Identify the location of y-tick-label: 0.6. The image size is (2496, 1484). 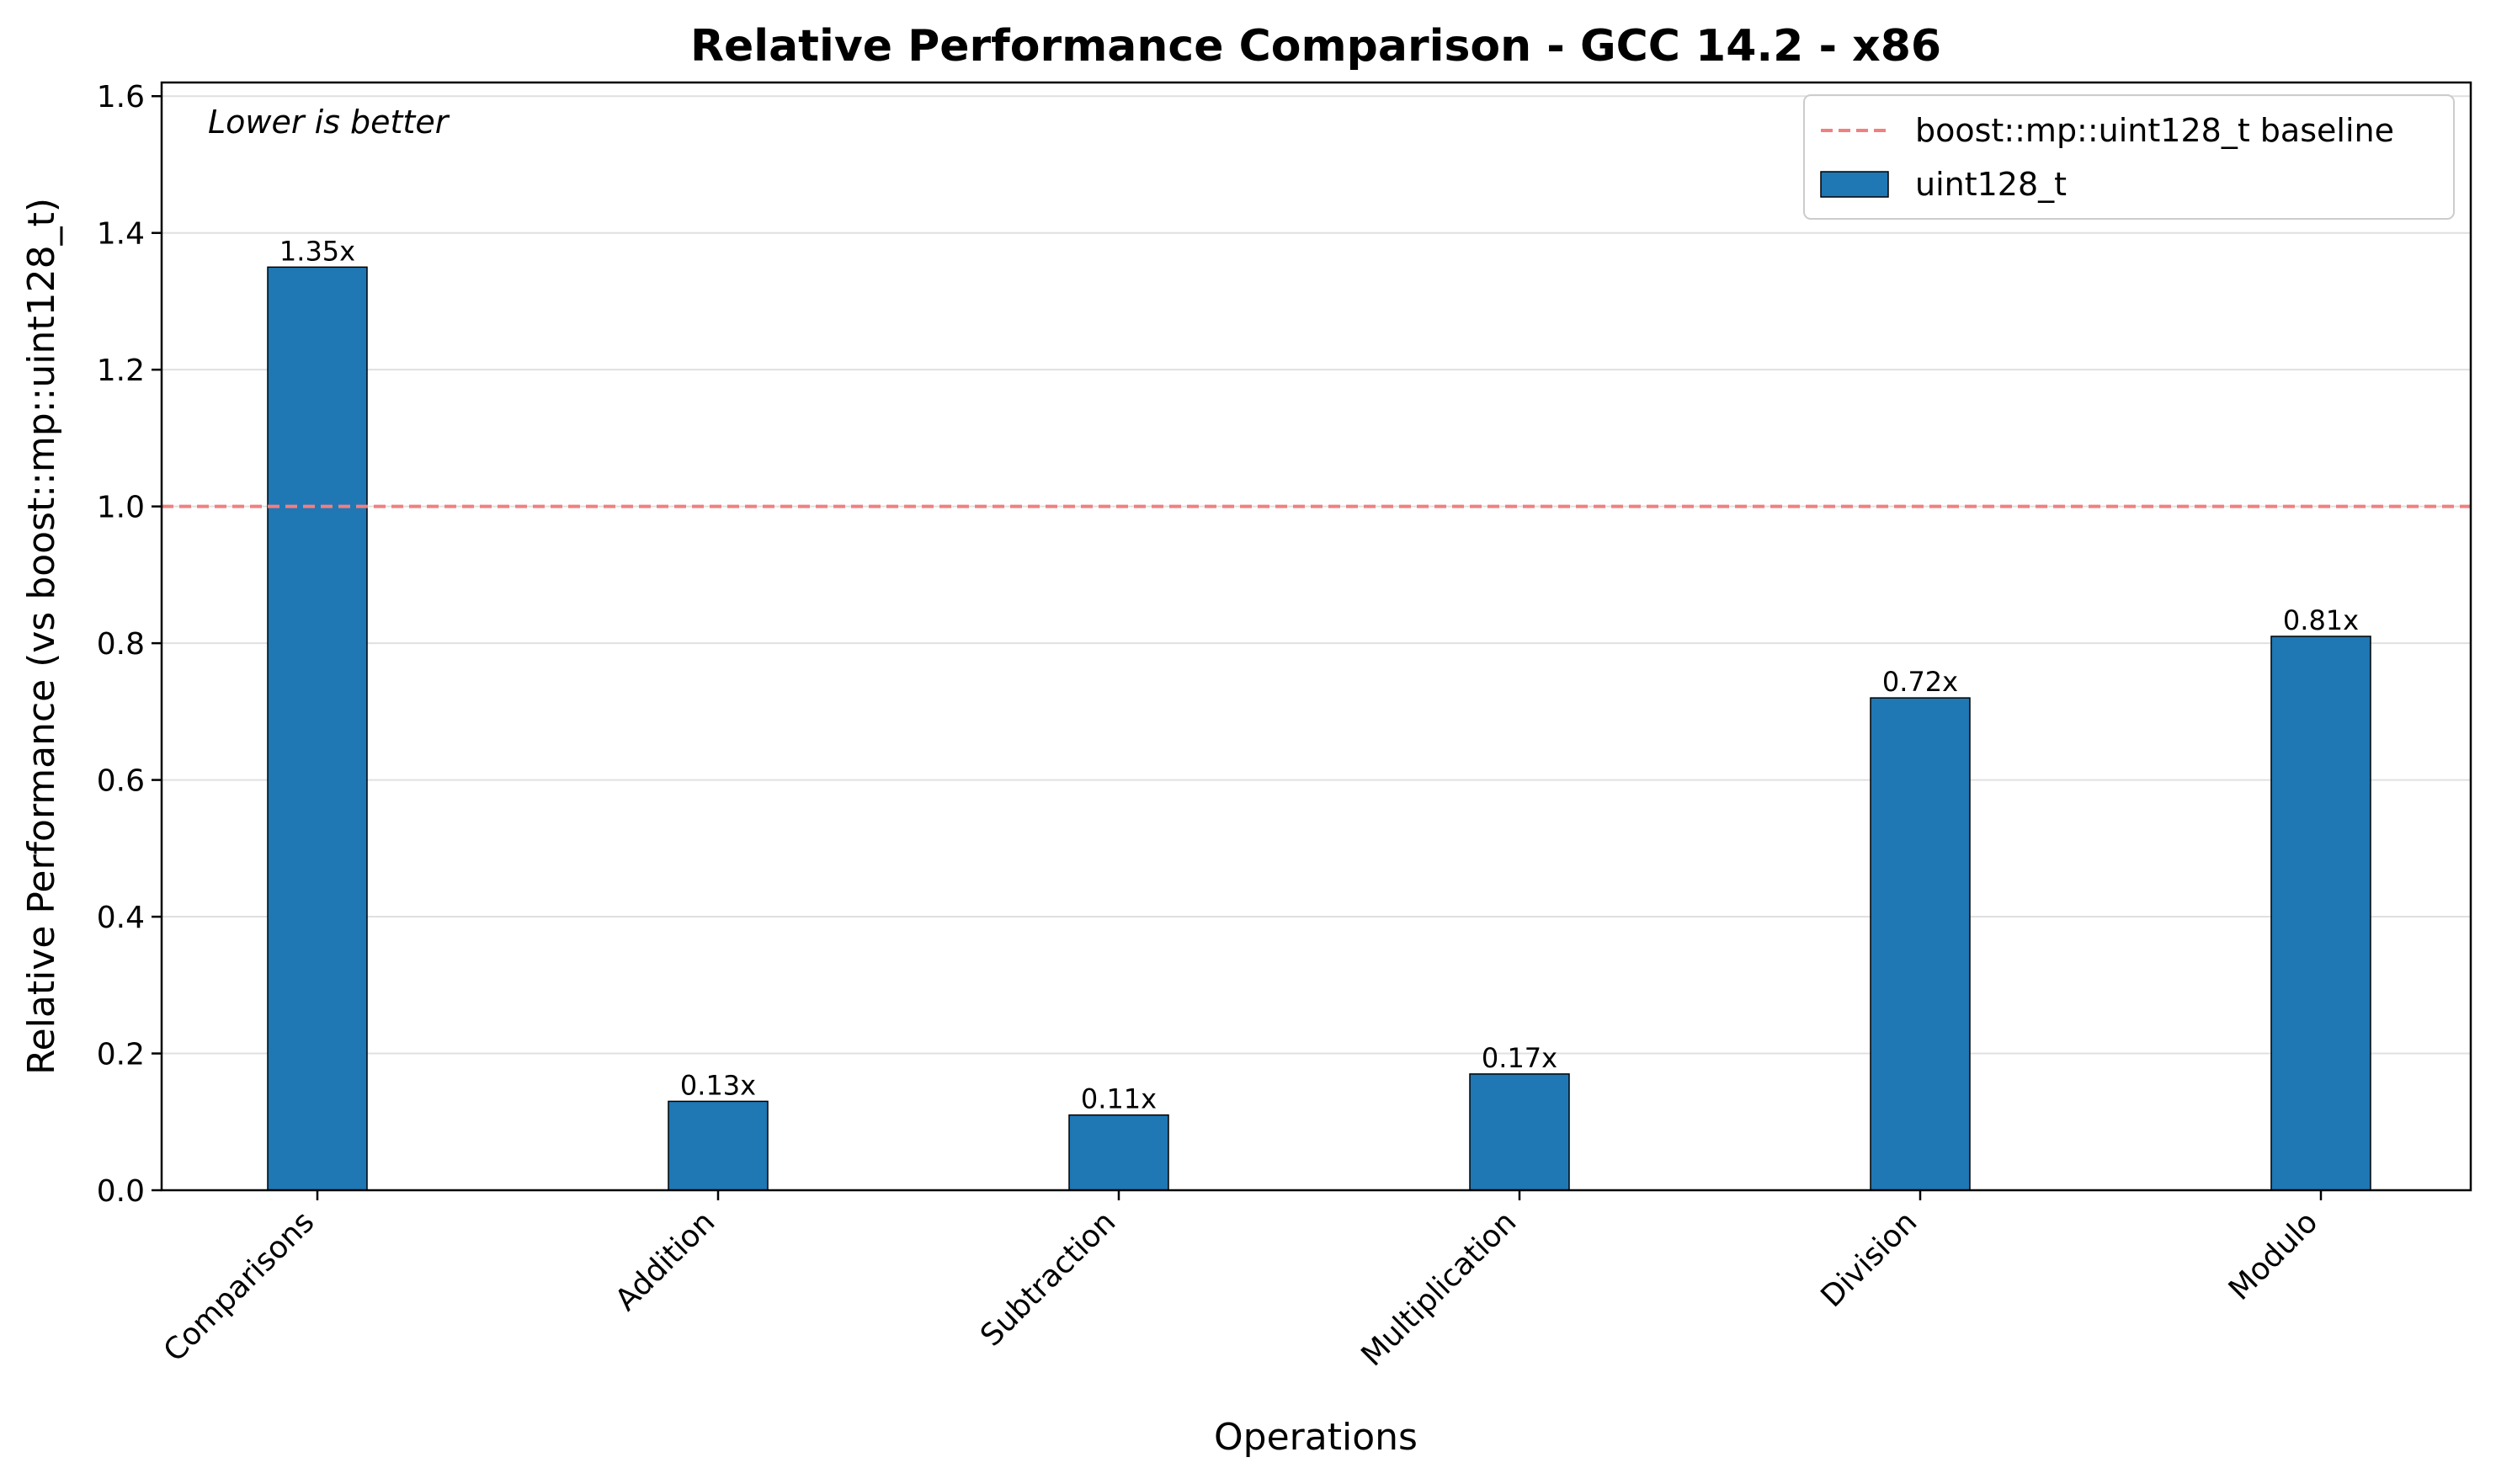
(121, 781).